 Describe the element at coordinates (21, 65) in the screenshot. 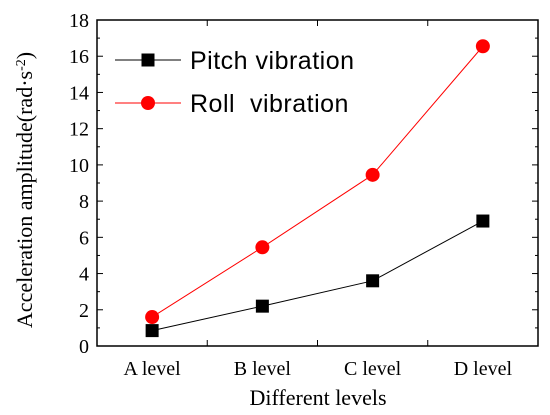

I see `y-axis-title-exponent: -2` at that location.